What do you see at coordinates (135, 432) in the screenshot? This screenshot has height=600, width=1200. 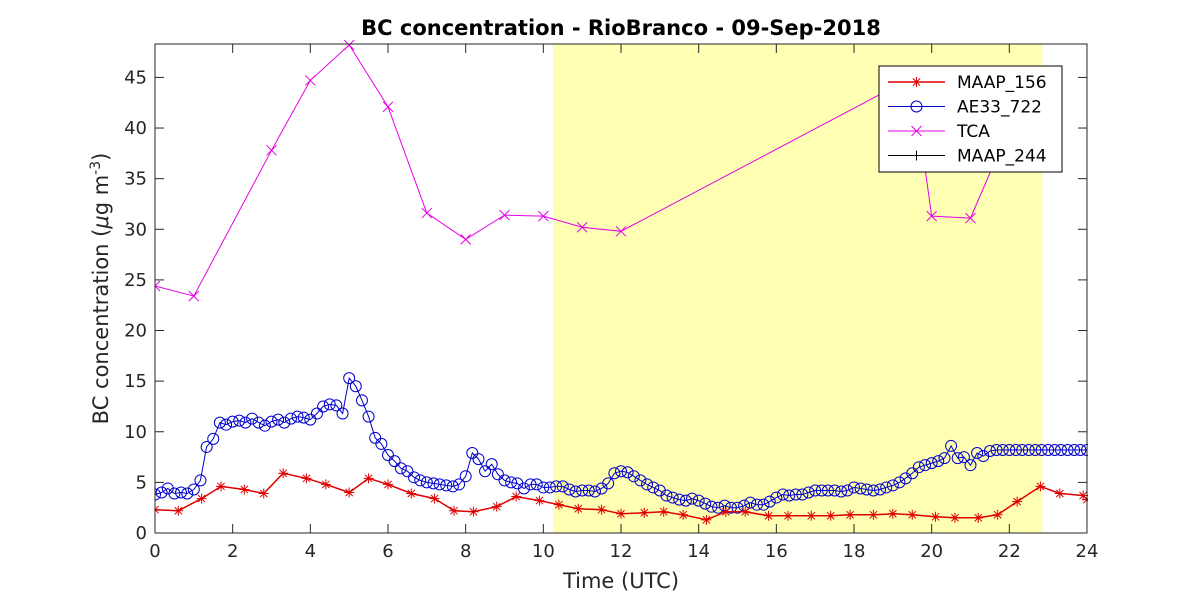 I see `y-tick-label: 10` at bounding box center [135, 432].